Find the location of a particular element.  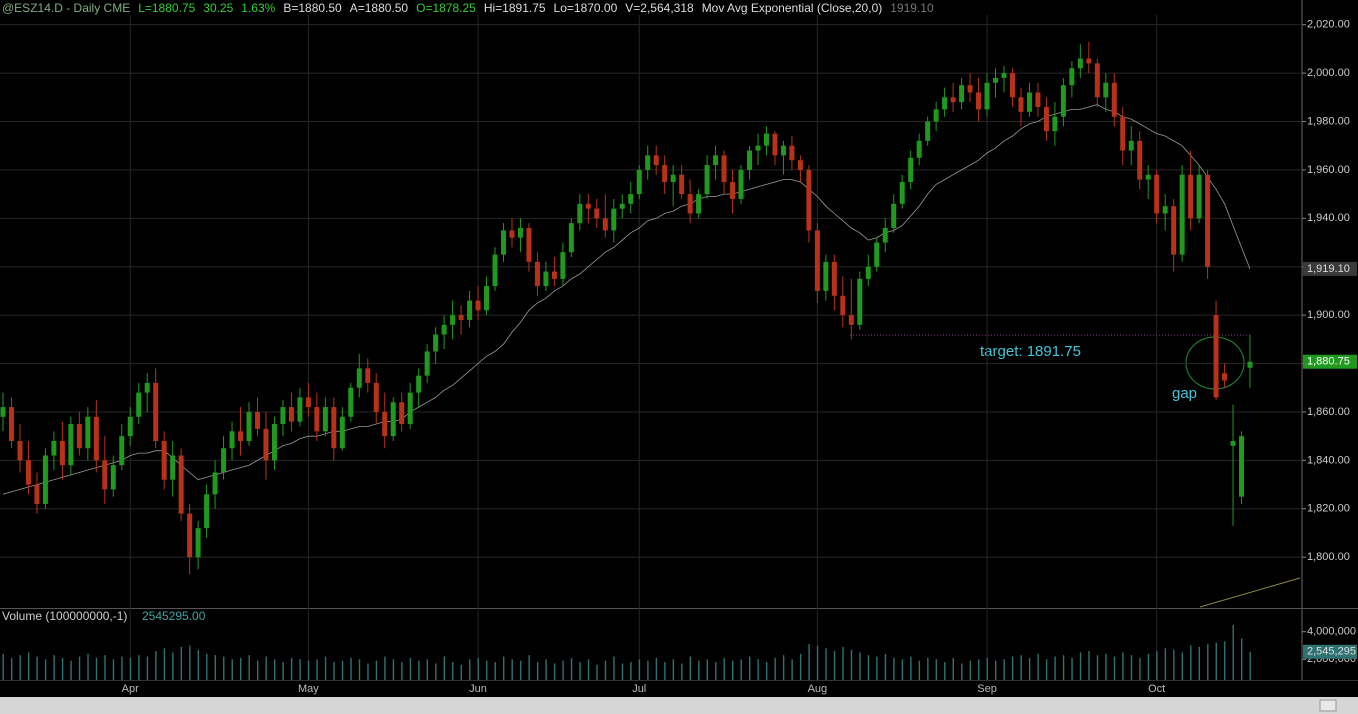

header-item: V=2,564,318 is located at coordinates (659, 8).